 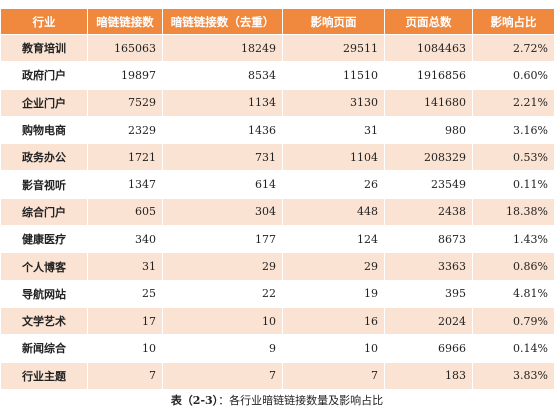 What do you see at coordinates (44, 348) in the screenshot?
I see `industry-cell: 新闻综合` at bounding box center [44, 348].